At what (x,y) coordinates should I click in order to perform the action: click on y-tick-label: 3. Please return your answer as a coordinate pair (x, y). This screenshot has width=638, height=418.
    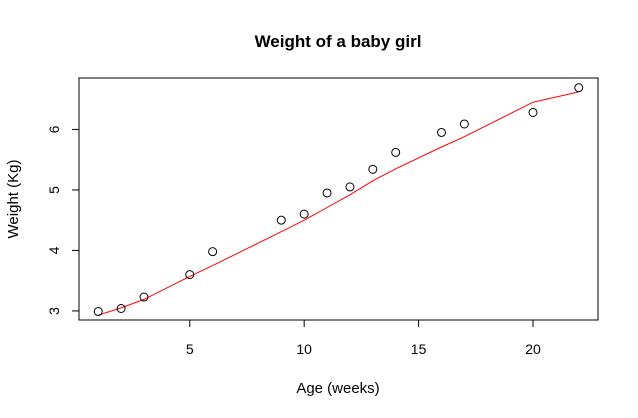
    Looking at the image, I should click on (54, 311).